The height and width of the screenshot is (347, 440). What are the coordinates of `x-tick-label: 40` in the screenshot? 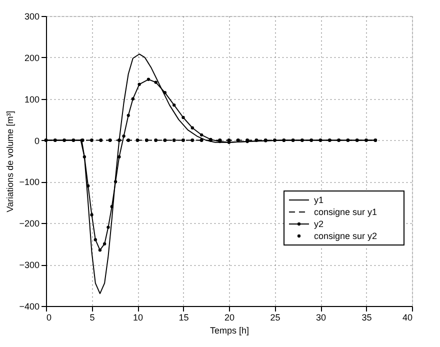 It's located at (407, 317).